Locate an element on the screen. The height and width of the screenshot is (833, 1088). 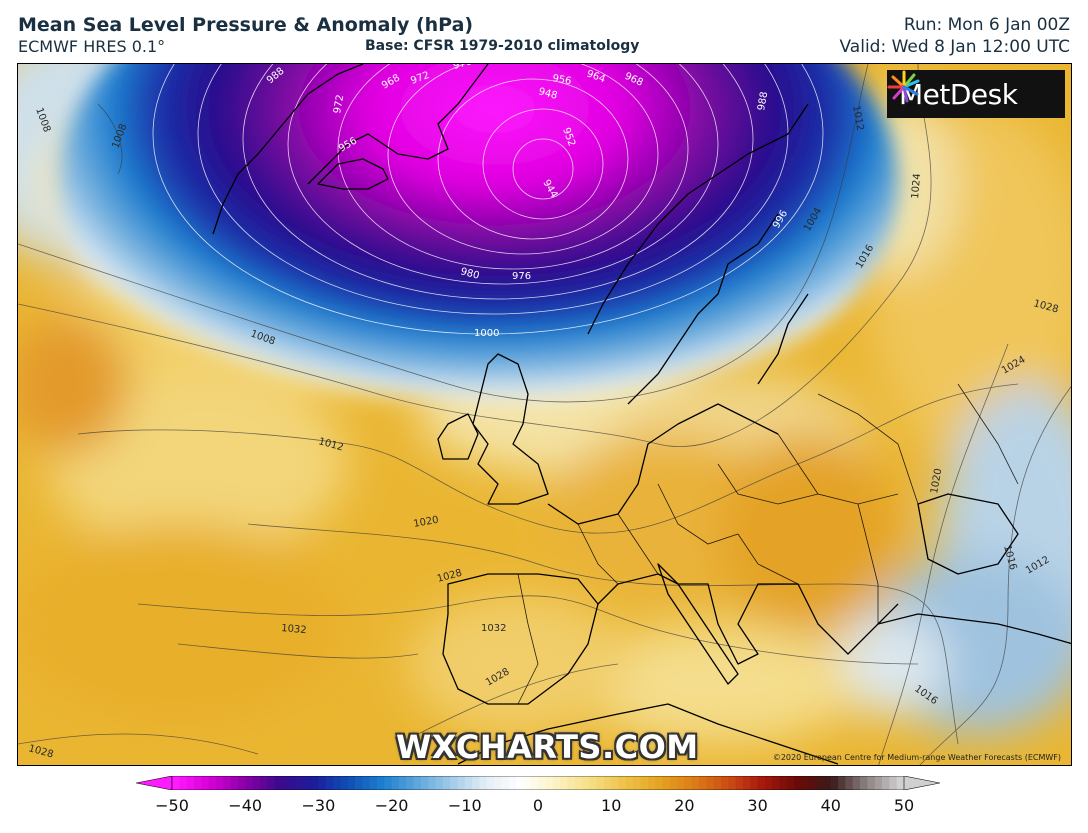
run-time-label: Run: Mon 6 Jan 00Z is located at coordinates (986, 25).